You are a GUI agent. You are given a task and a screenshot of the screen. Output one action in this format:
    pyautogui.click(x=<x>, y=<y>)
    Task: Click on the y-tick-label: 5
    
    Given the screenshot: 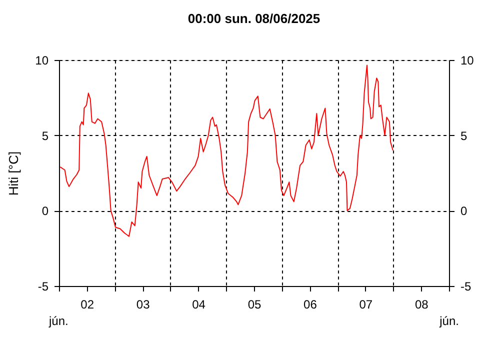 What is the action you would take?
    pyautogui.click(x=45, y=135)
    